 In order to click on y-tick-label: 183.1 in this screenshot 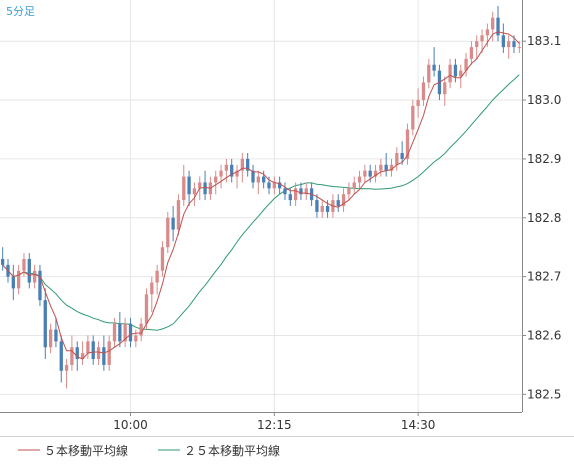, I will do `click(544, 41)`.